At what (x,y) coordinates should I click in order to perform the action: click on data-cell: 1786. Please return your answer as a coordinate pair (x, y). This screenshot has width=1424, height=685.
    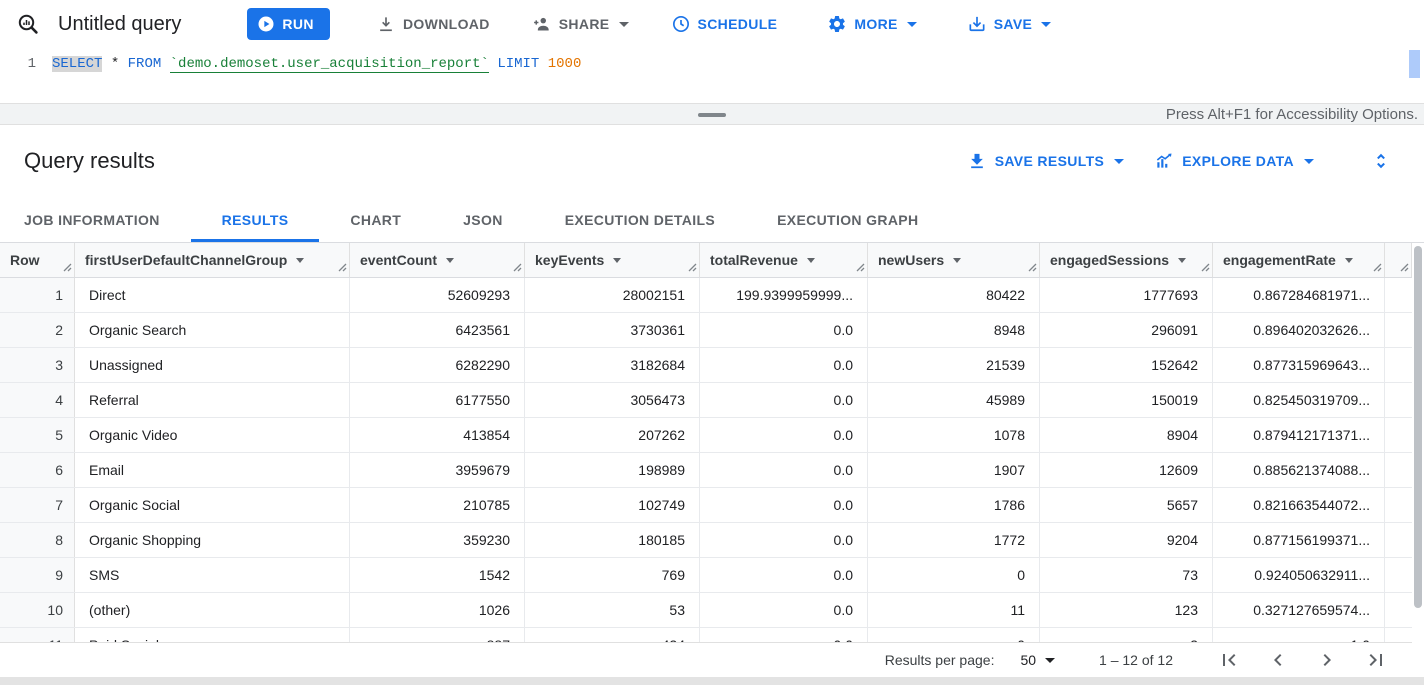
    Looking at the image, I should click on (954, 505).